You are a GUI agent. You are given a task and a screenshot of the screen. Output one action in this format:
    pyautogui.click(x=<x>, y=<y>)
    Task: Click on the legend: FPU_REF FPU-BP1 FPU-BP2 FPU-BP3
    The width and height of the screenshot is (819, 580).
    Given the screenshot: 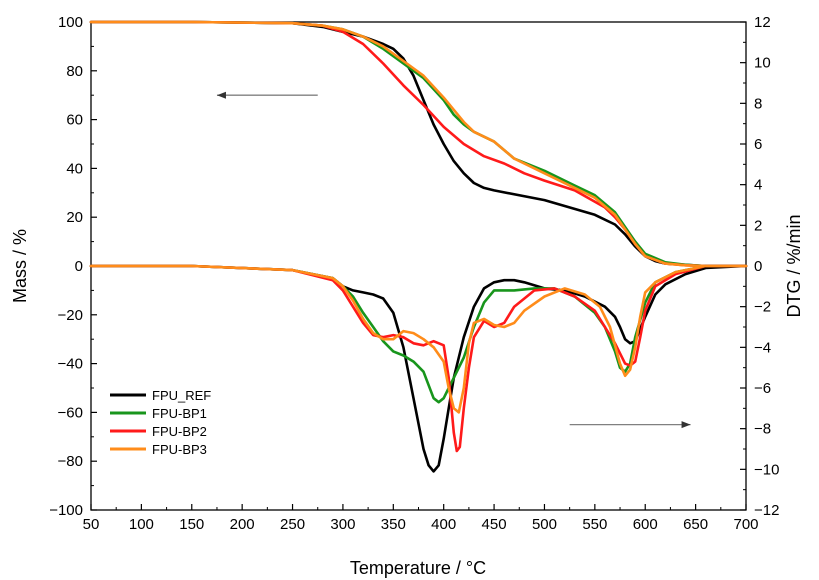 What is the action you would take?
    pyautogui.click(x=160, y=422)
    